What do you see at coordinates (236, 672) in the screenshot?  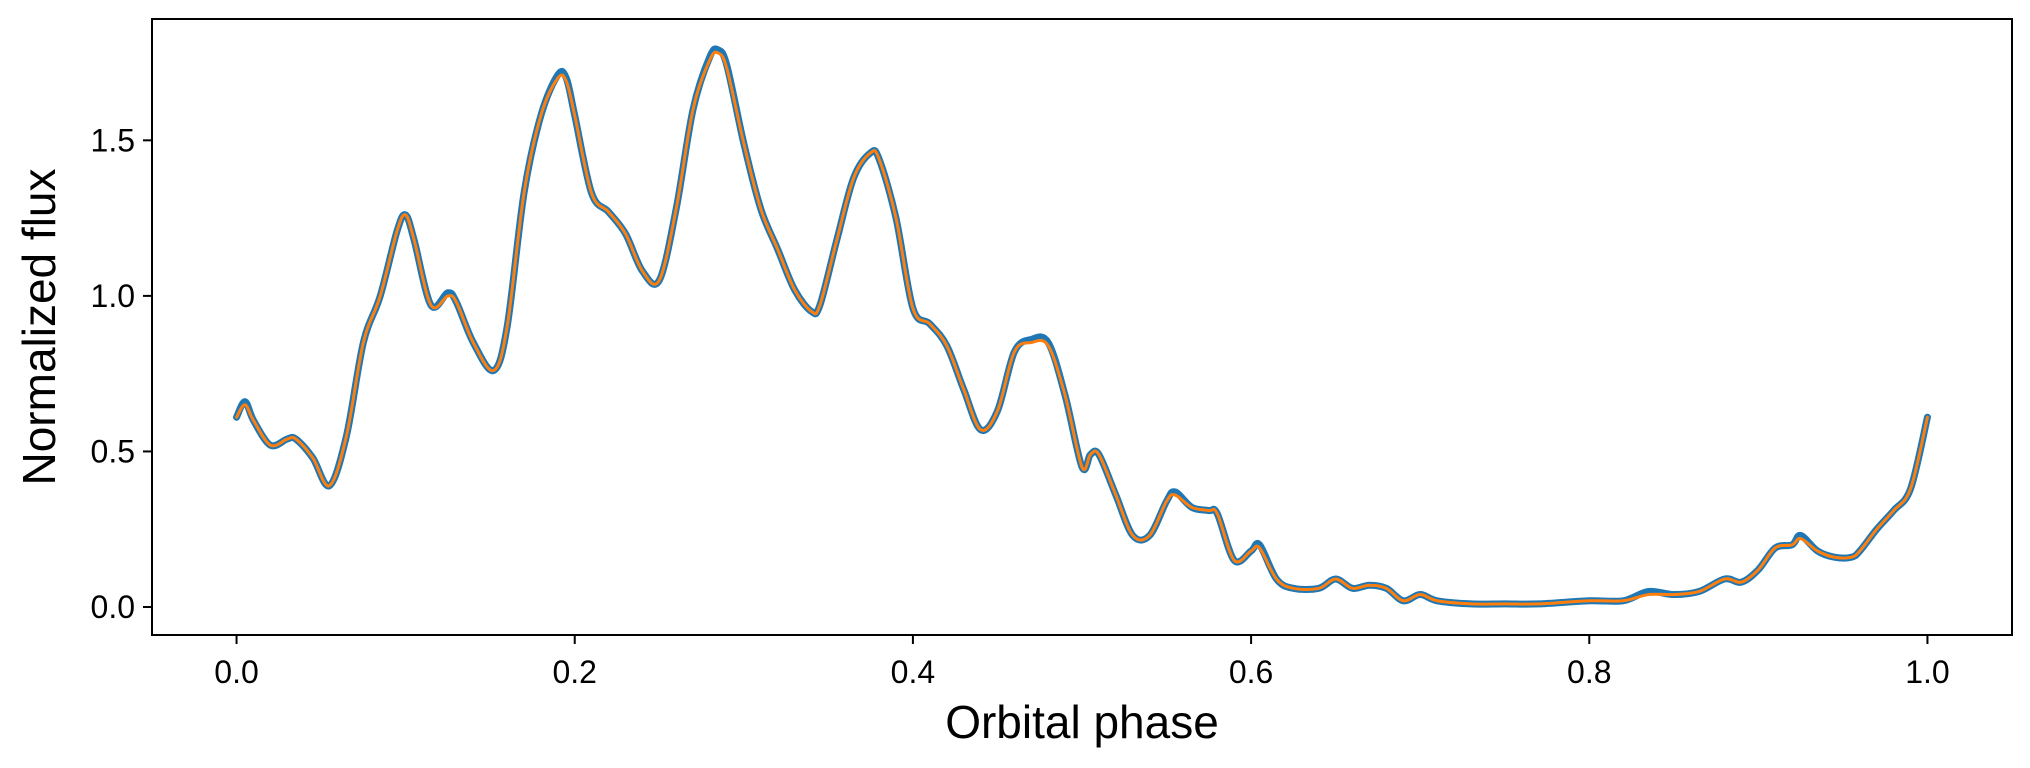 I see `x-tick-label: 0.0` at bounding box center [236, 672].